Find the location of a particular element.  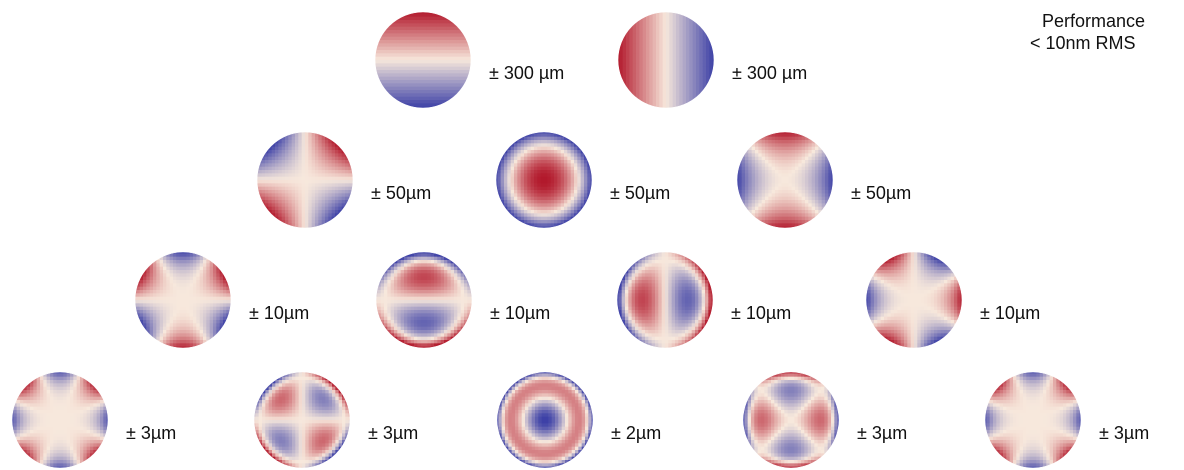

mode-map-secondary-astigmatism-b is located at coordinates (791, 420).